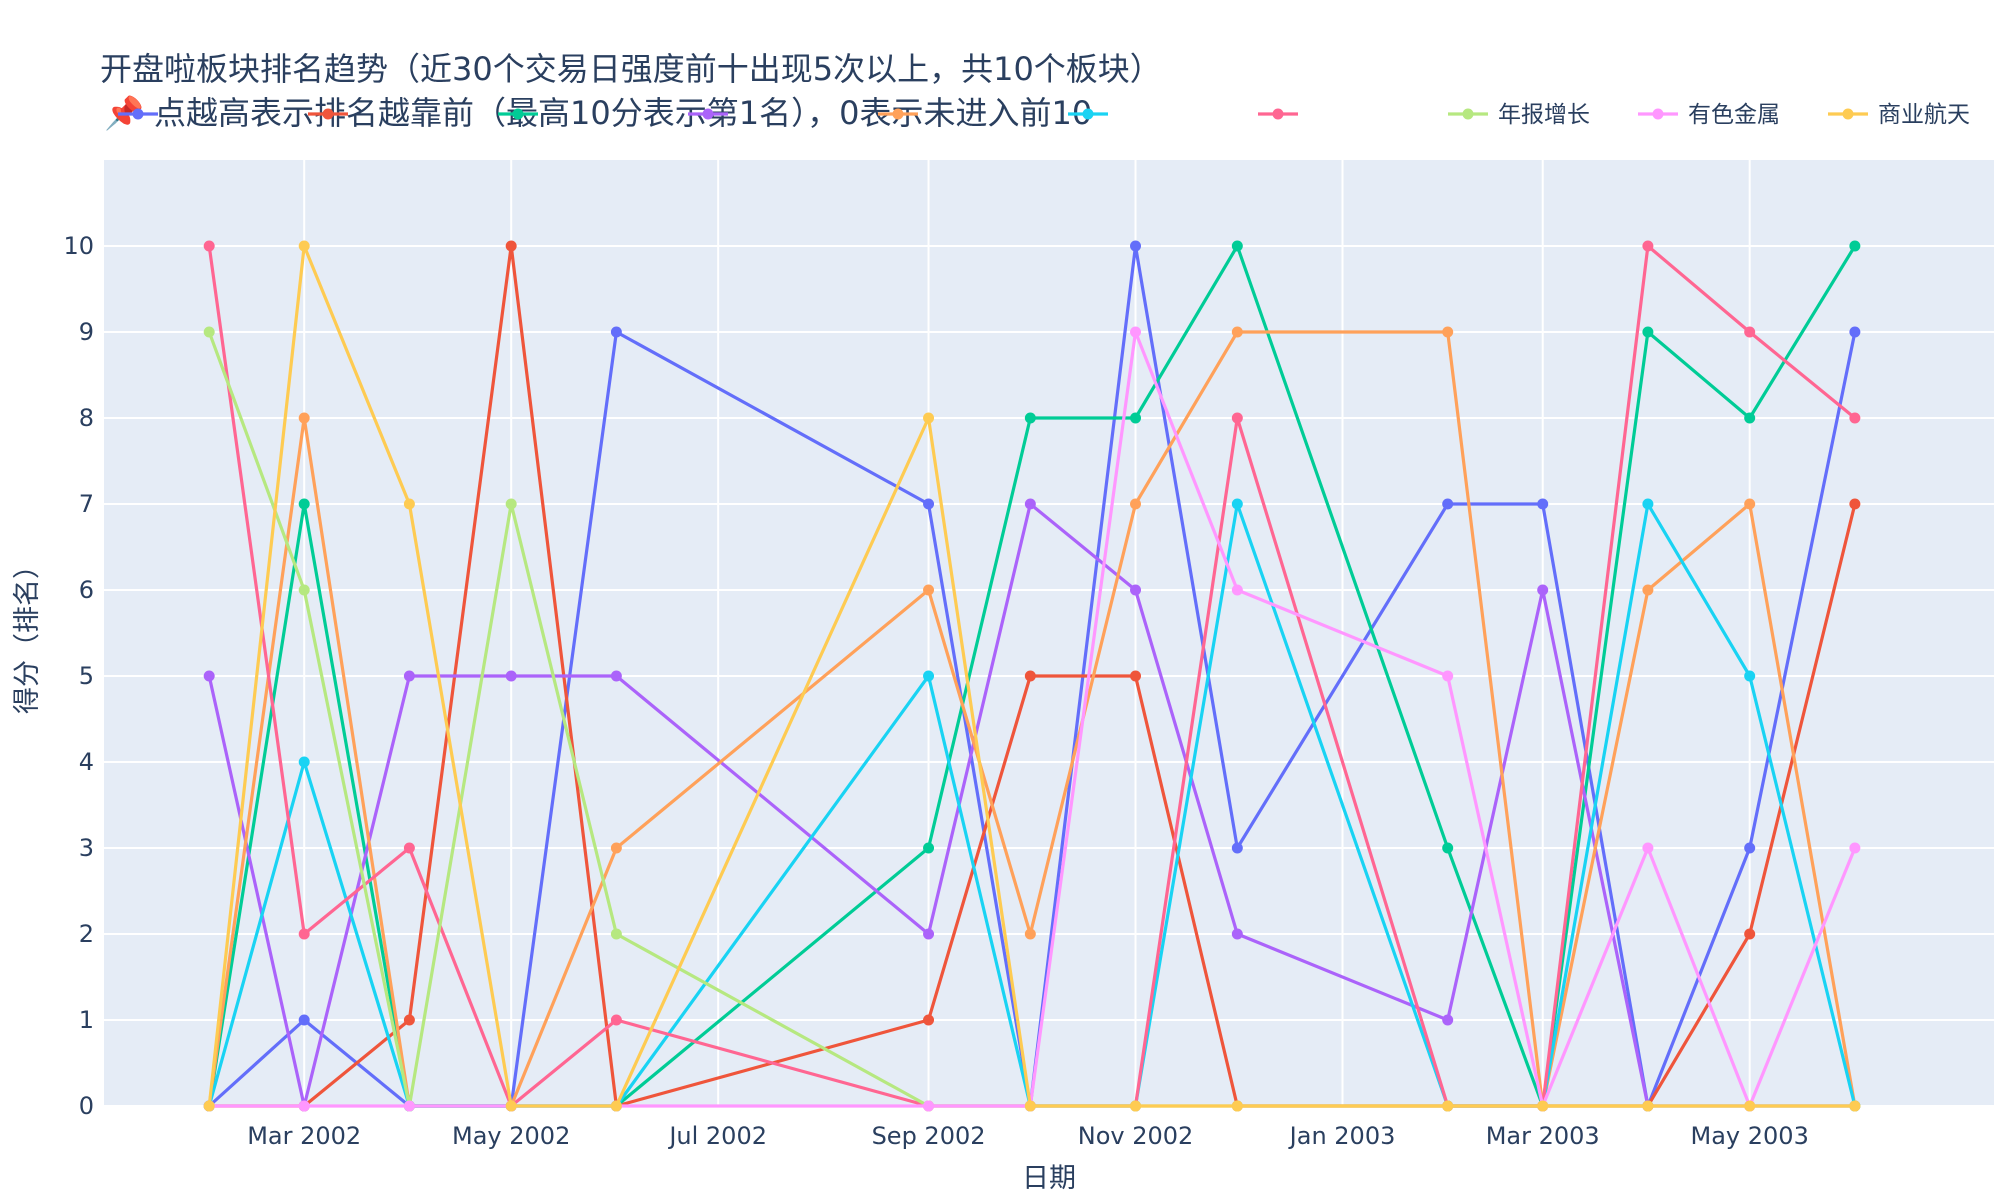 This screenshot has width=2000, height=1204. Describe the element at coordinates (598, 113) in the screenshot. I see `chart-subtitle: 📌 点越高表示排名越靠前（最高10分表示第1名），0表示未进入前10` at that location.